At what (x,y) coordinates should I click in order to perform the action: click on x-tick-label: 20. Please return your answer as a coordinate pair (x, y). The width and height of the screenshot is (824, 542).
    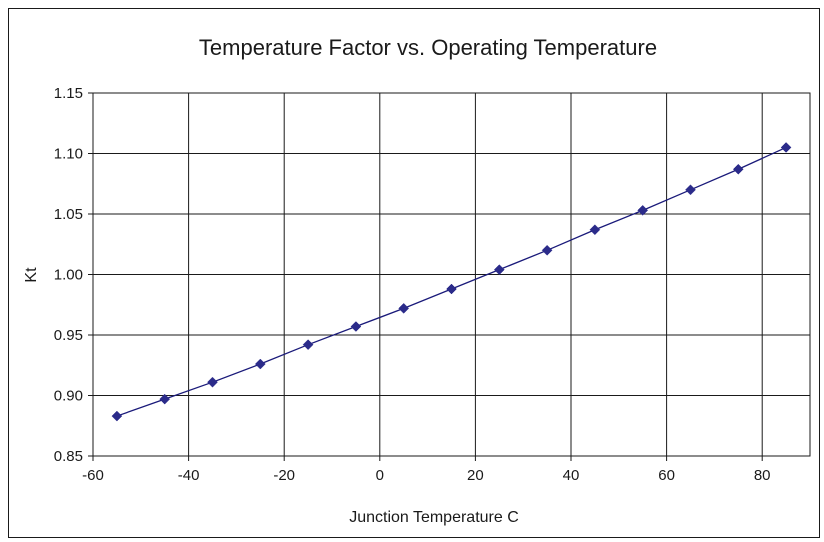
    Looking at the image, I should click on (475, 475).